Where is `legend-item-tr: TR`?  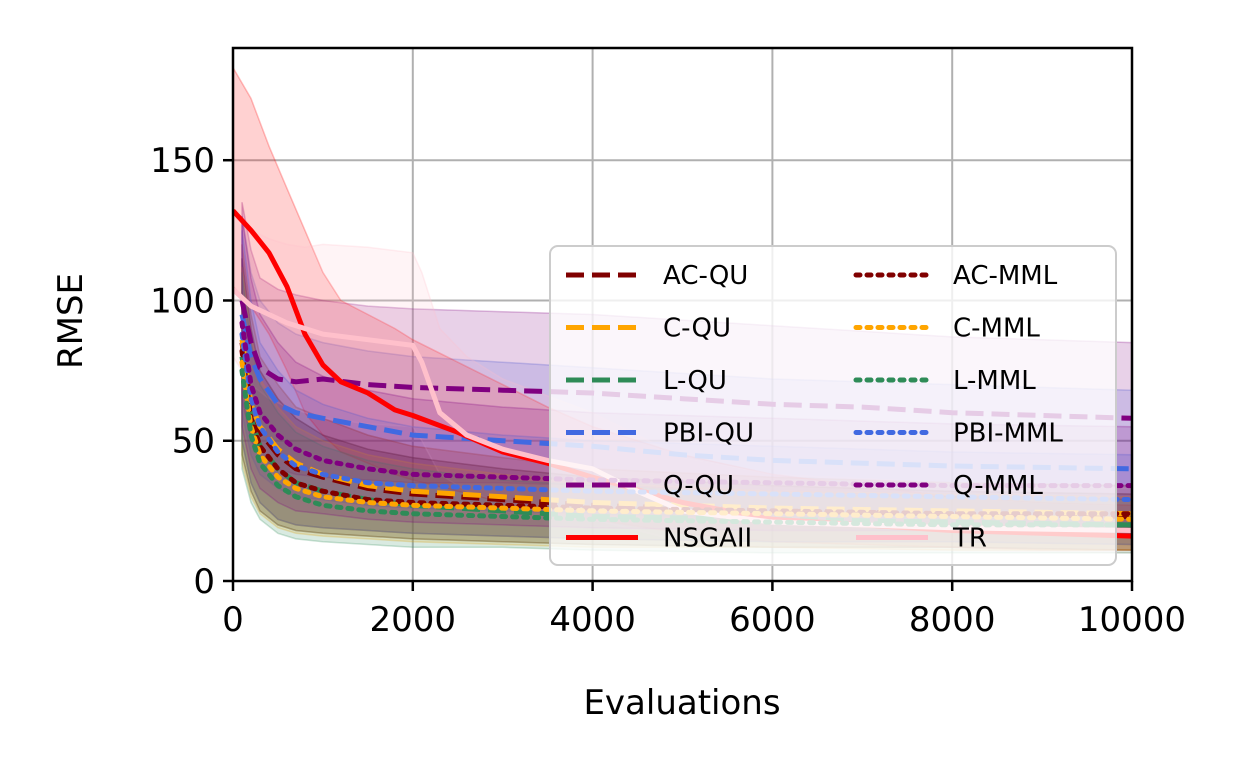
legend-item-tr: TR is located at coordinates (921, 539).